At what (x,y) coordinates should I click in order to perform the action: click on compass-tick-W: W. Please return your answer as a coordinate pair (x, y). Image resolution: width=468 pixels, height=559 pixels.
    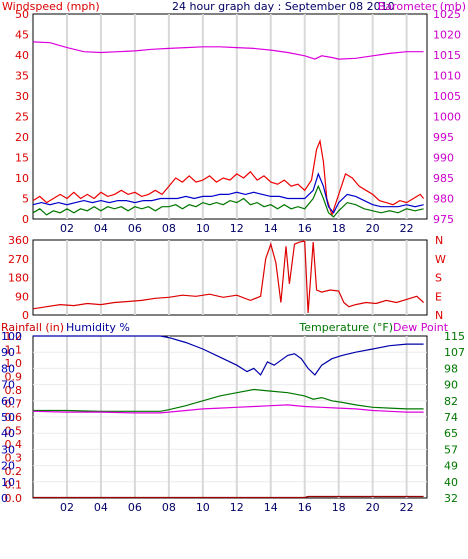
    Looking at the image, I should click on (440, 259).